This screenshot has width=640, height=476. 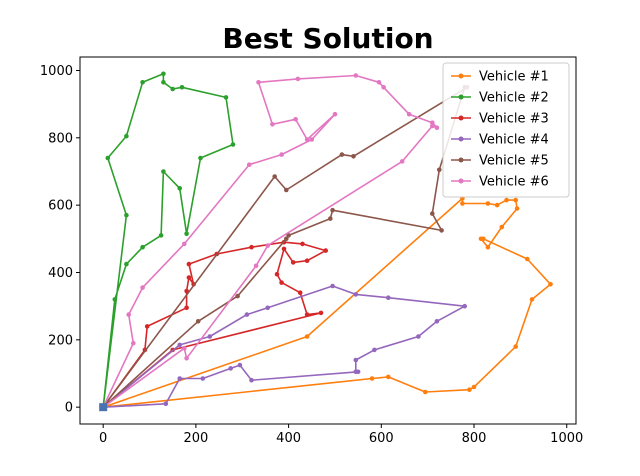 What do you see at coordinates (474, 438) in the screenshot?
I see `x-tick-label: 800` at bounding box center [474, 438].